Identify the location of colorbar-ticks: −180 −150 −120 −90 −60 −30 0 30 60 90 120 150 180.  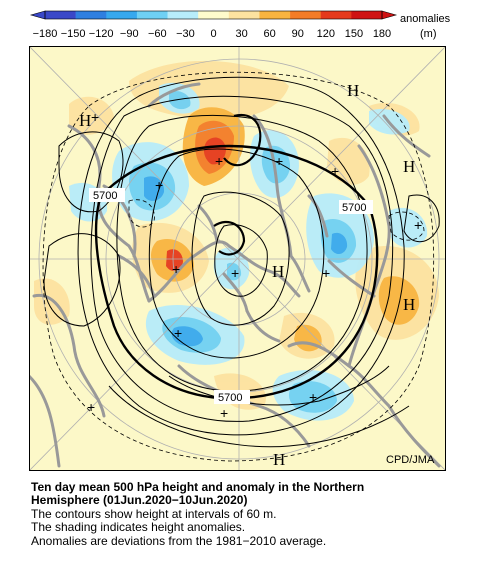
(212, 34).